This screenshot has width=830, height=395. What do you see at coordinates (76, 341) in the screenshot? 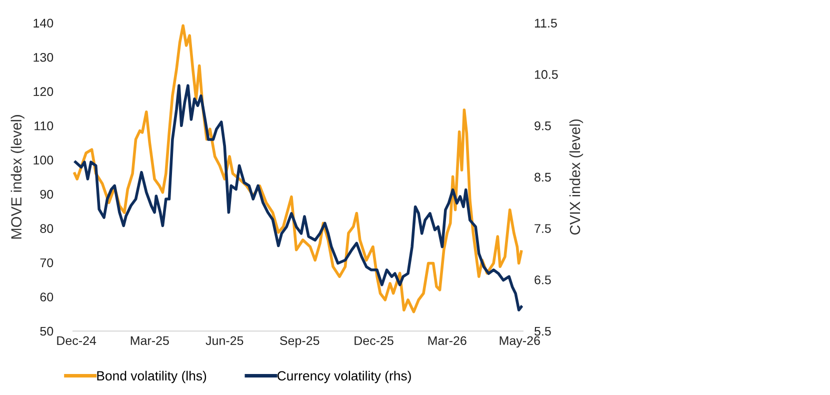
I see `x-tick-label: Dec-24` at bounding box center [76, 341].